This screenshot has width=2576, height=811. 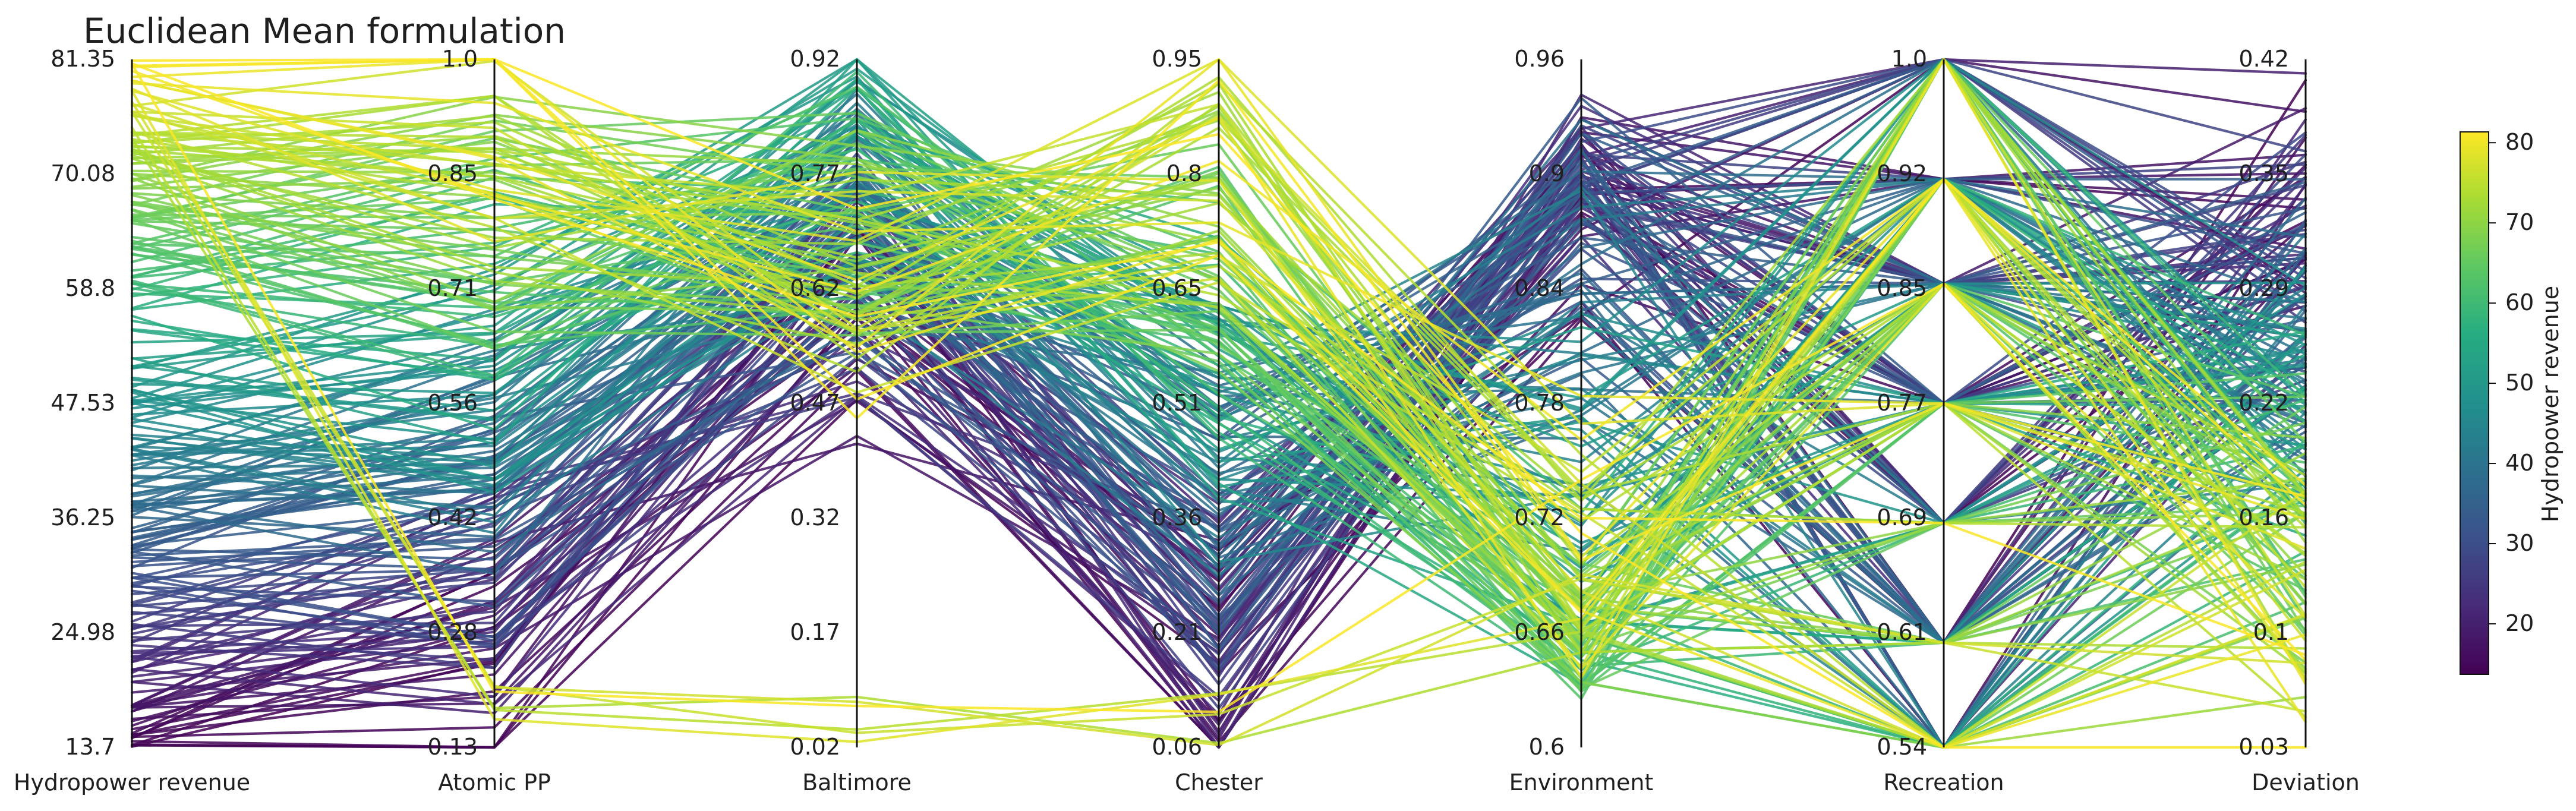 I want to click on axis-baltimore: 0.92 0.77 0.62 0.47 0.32 0.17 0.02 Baltimore, so click(x=851, y=421).